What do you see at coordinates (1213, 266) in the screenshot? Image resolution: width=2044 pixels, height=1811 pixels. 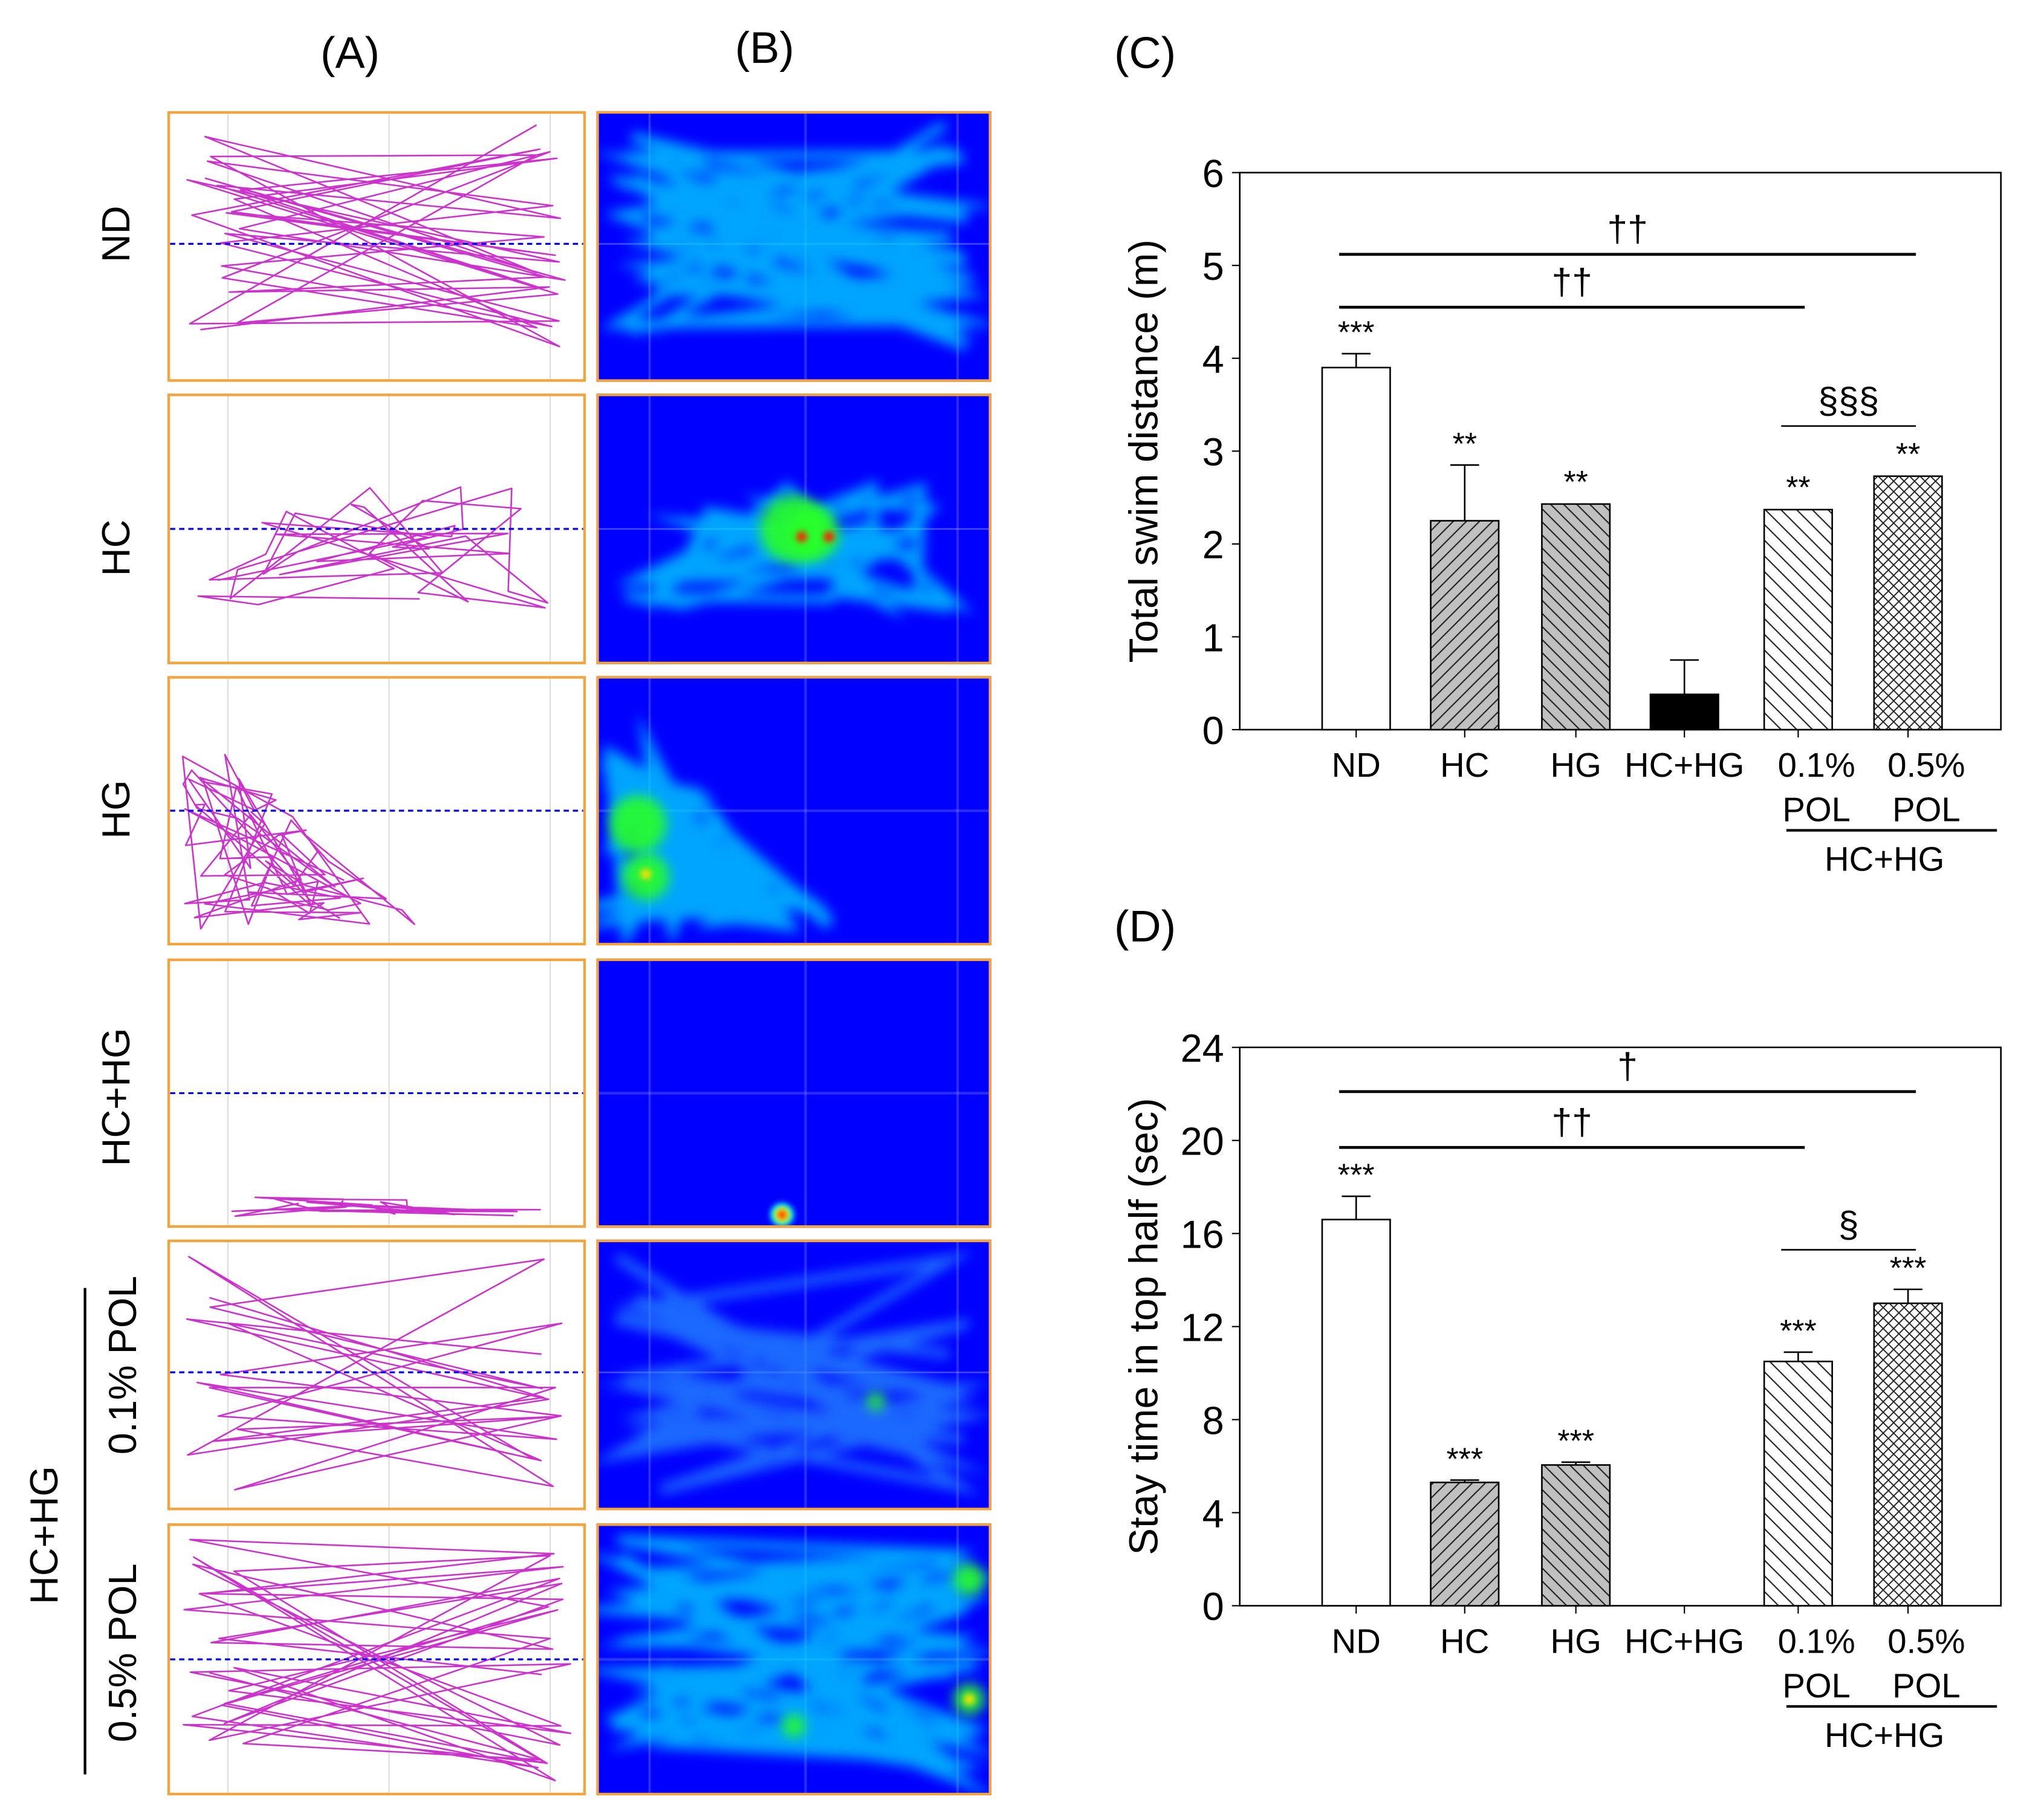 I see `y-tick-label: 5` at bounding box center [1213, 266].